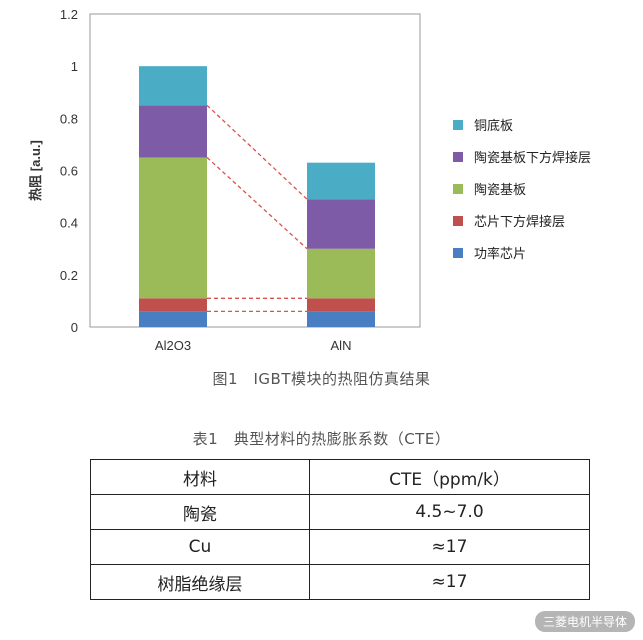 The height and width of the screenshot is (640, 643). Describe the element at coordinates (69, 223) in the screenshot. I see `y-tick-label: 0.4` at that location.